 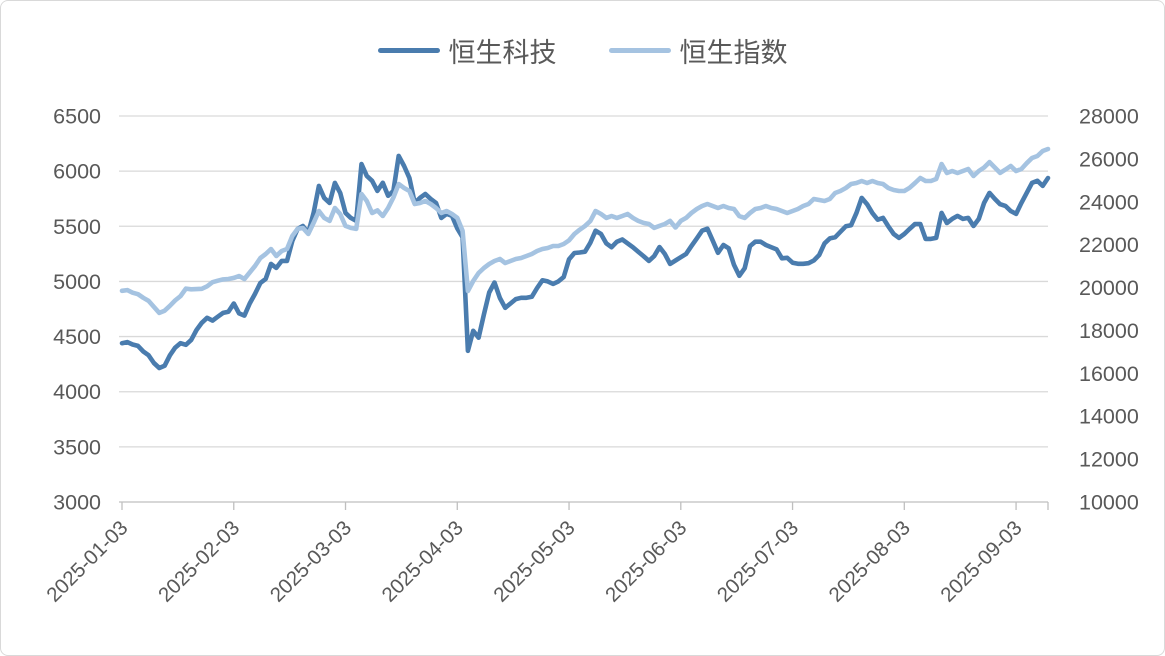 What do you see at coordinates (311, 561) in the screenshot?
I see `x-axis-label: 2025-03-03` at bounding box center [311, 561].